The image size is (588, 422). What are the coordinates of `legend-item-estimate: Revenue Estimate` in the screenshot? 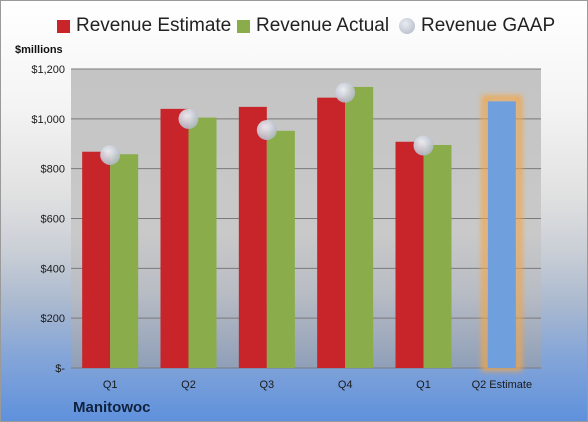 It's located at (144, 26).